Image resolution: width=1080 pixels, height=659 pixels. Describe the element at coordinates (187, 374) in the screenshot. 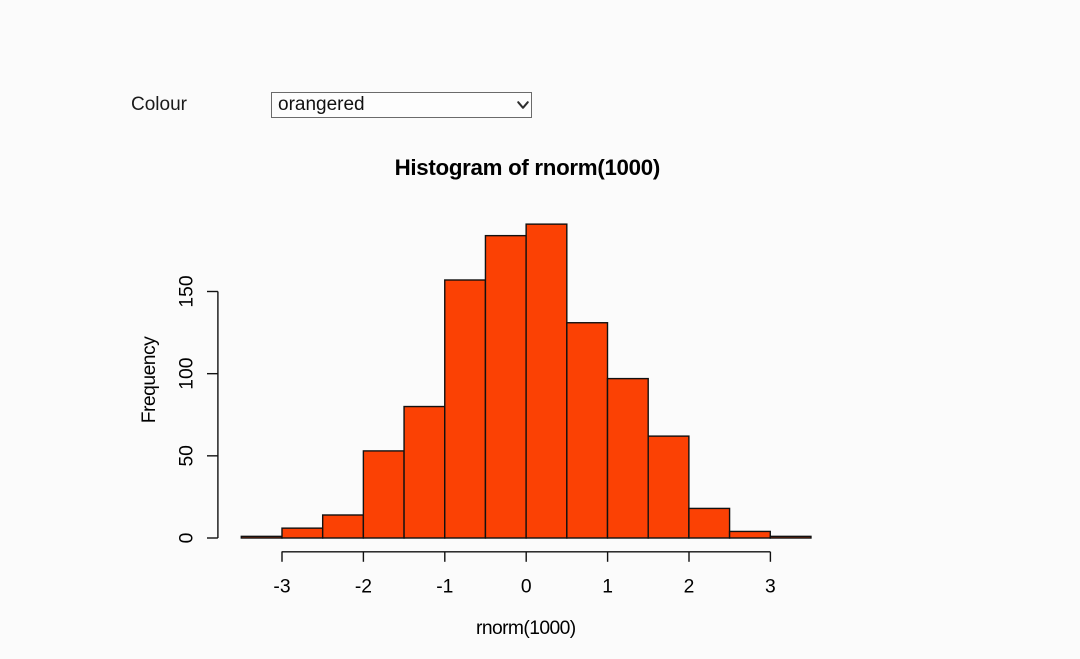

I see `svg-text: 100` at that location.